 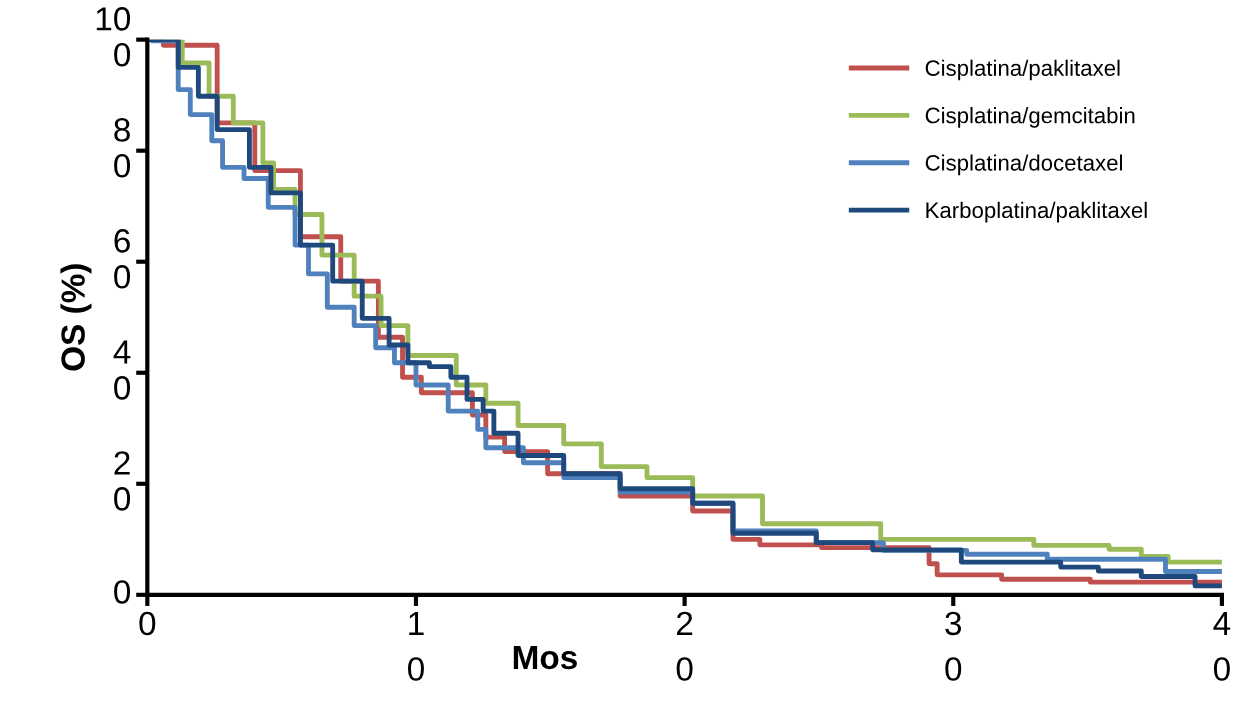 I want to click on x-tick-label: 2 0, so click(x=684, y=646).